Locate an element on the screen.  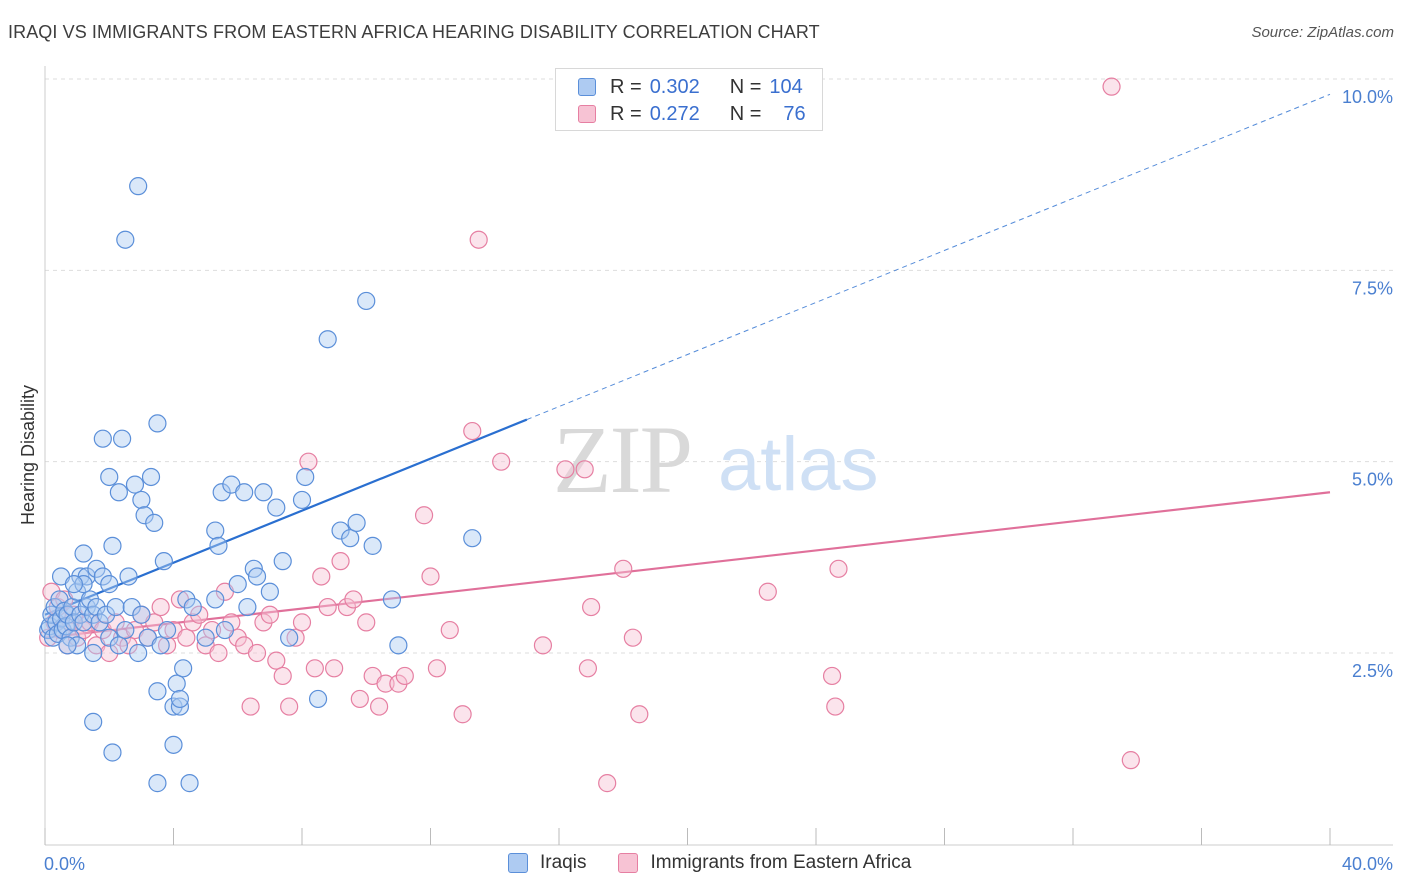
legend-r-eafrica: 0.272 is located at coordinates (674, 113).